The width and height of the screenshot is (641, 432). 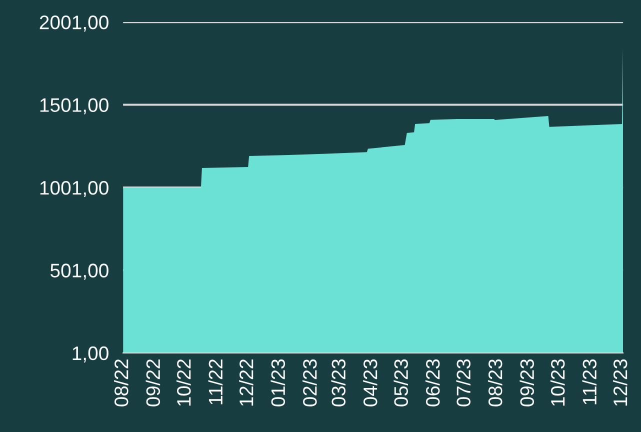 I want to click on y-tick-label: 501,00, so click(x=79, y=272).